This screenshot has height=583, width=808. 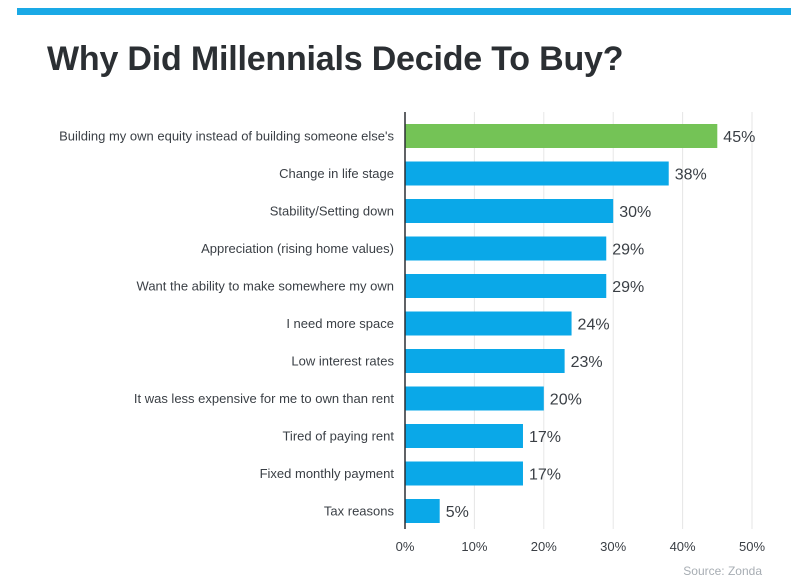 I want to click on value-label: 20%, so click(x=566, y=400).